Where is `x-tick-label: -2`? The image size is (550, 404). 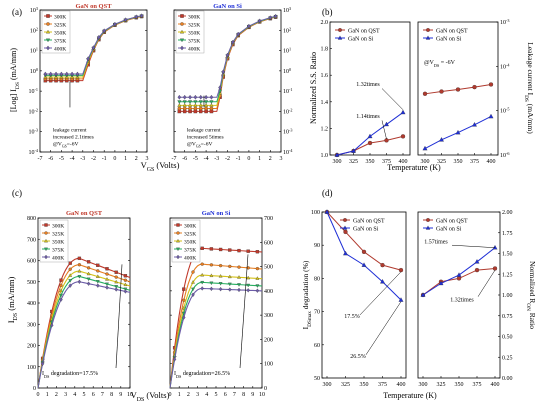
x-tick-label: -2 is located at coordinates (227, 159).